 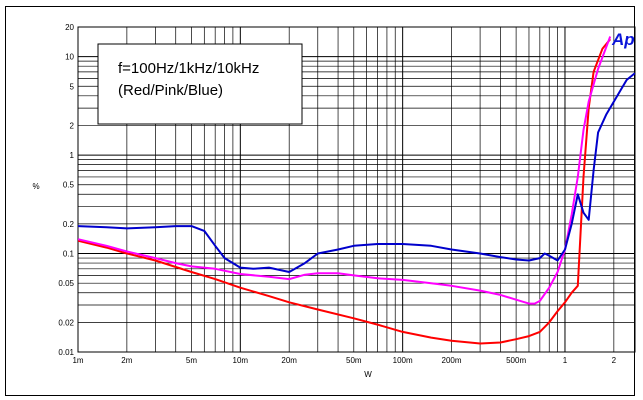 What do you see at coordinates (69, 254) in the screenshot?
I see `y-tick-label: 0.1` at bounding box center [69, 254].